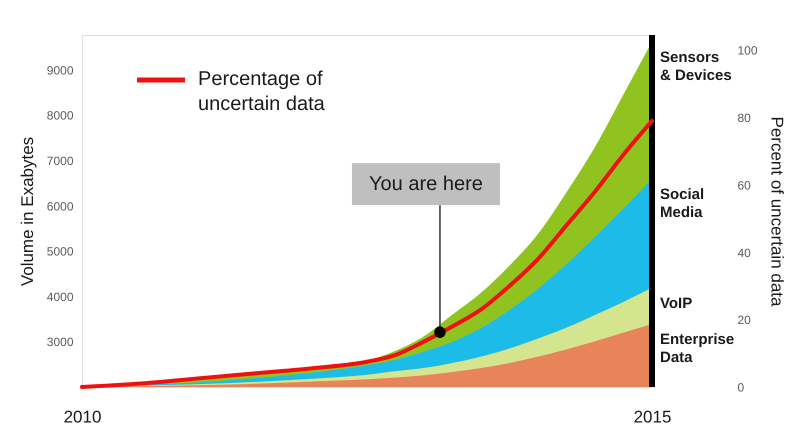  What do you see at coordinates (676, 303) in the screenshot?
I see `series-label: VoIP` at bounding box center [676, 303].